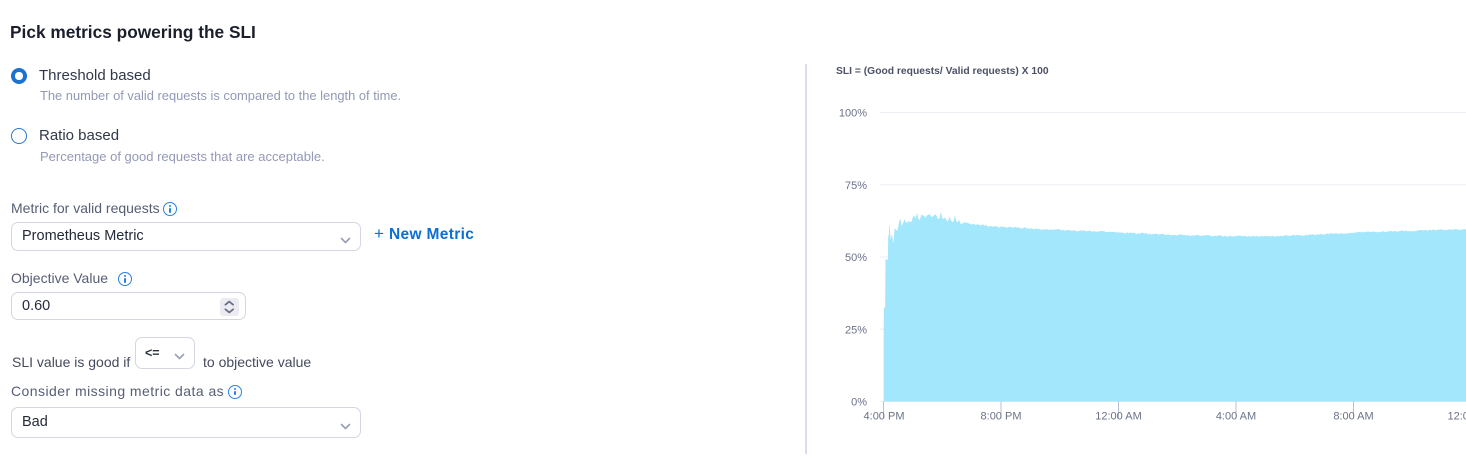 Image resolution: width=1466 pixels, height=468 pixels. I want to click on svg-text: 100%, so click(853, 114).